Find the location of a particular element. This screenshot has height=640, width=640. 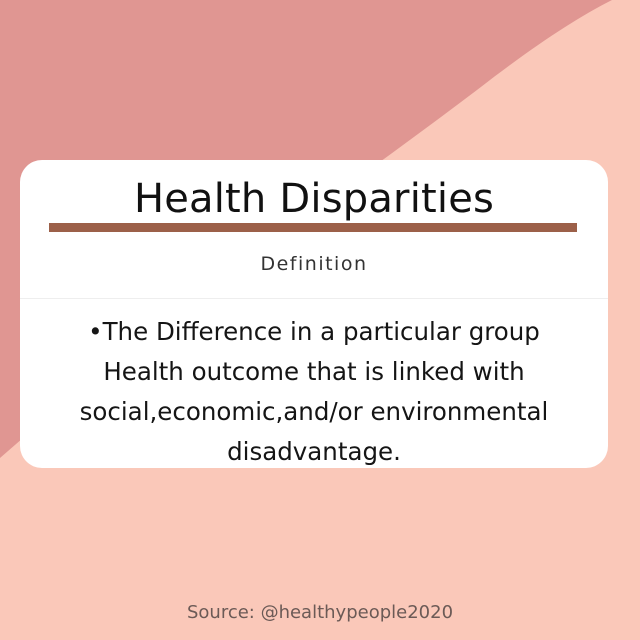

source-credit: Source: @healthypeople2020 is located at coordinates (320, 612).